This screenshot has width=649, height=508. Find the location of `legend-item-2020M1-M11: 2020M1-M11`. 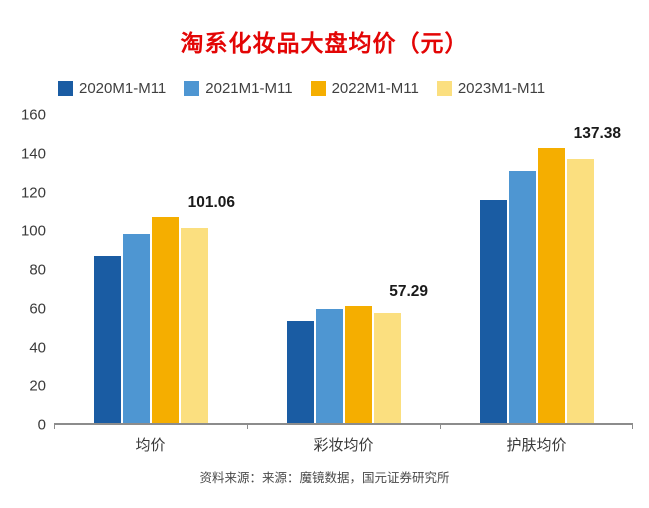

legend-item-2020M1-M11: 2020M1-M11 is located at coordinates (112, 88).